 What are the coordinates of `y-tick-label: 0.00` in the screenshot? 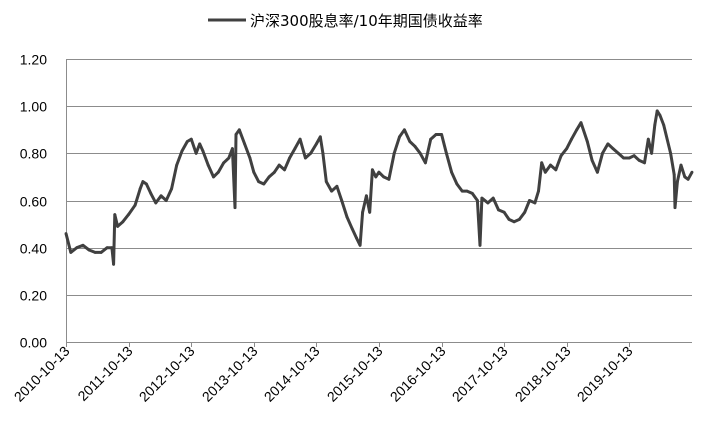 It's located at (33, 343).